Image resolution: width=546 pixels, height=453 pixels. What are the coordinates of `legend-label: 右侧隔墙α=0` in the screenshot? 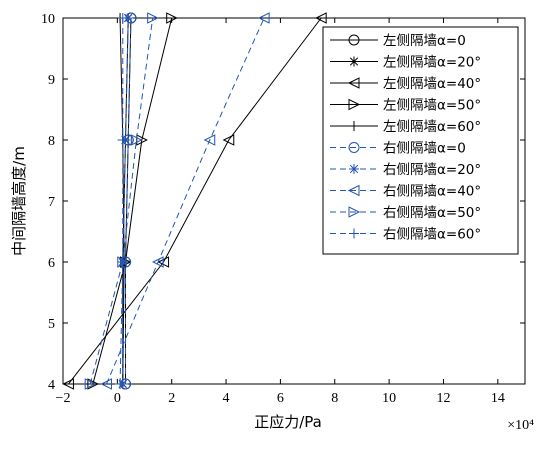 It's located at (424, 149).